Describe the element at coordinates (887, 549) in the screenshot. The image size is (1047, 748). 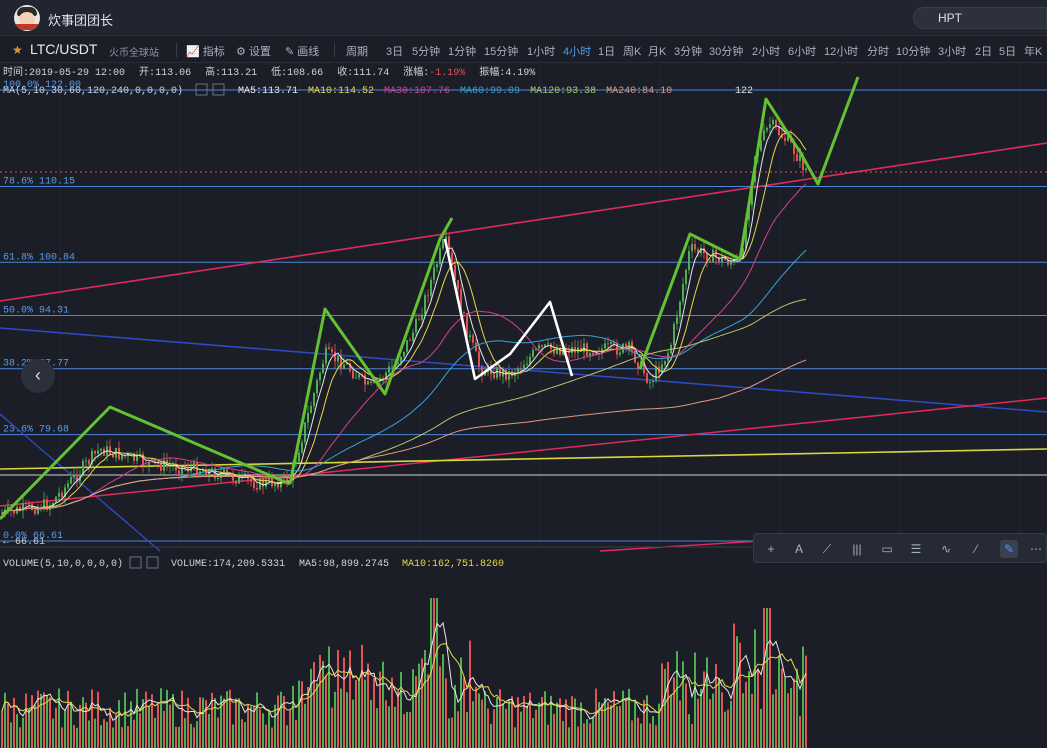
I see `rectangle-tool-icon: ▭` at that location.